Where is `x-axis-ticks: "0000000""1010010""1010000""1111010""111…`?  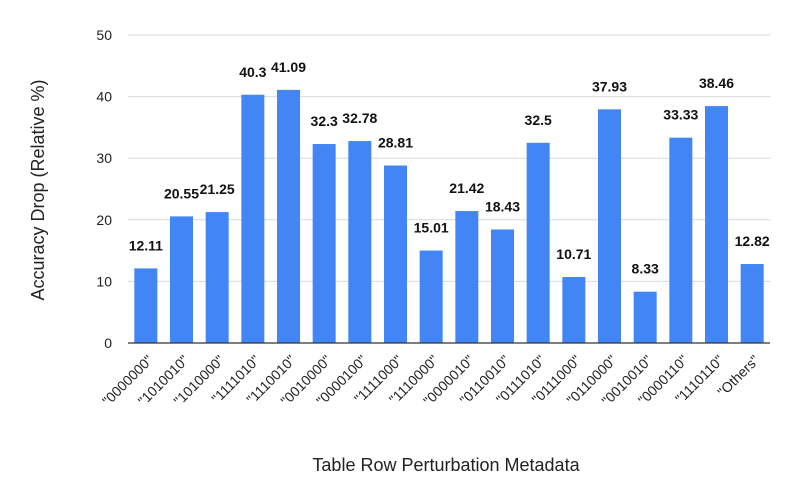
x-axis-ticks: "0000000""1010010""1010000""1111010""111… is located at coordinates (430, 380).